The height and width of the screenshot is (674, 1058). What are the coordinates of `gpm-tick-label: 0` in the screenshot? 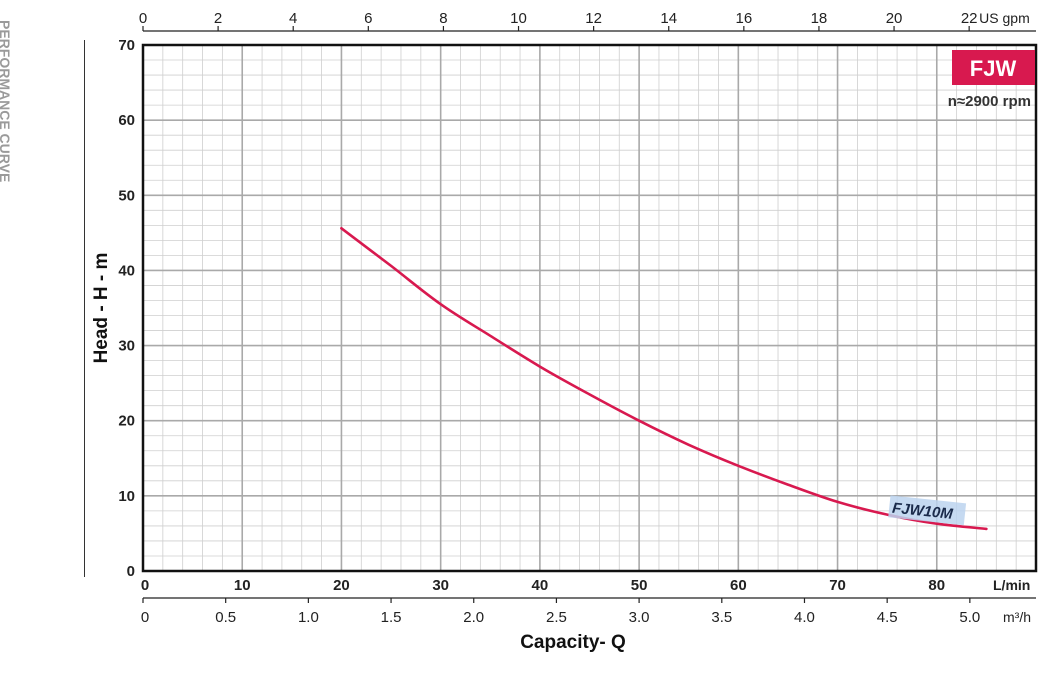 It's located at (143, 18).